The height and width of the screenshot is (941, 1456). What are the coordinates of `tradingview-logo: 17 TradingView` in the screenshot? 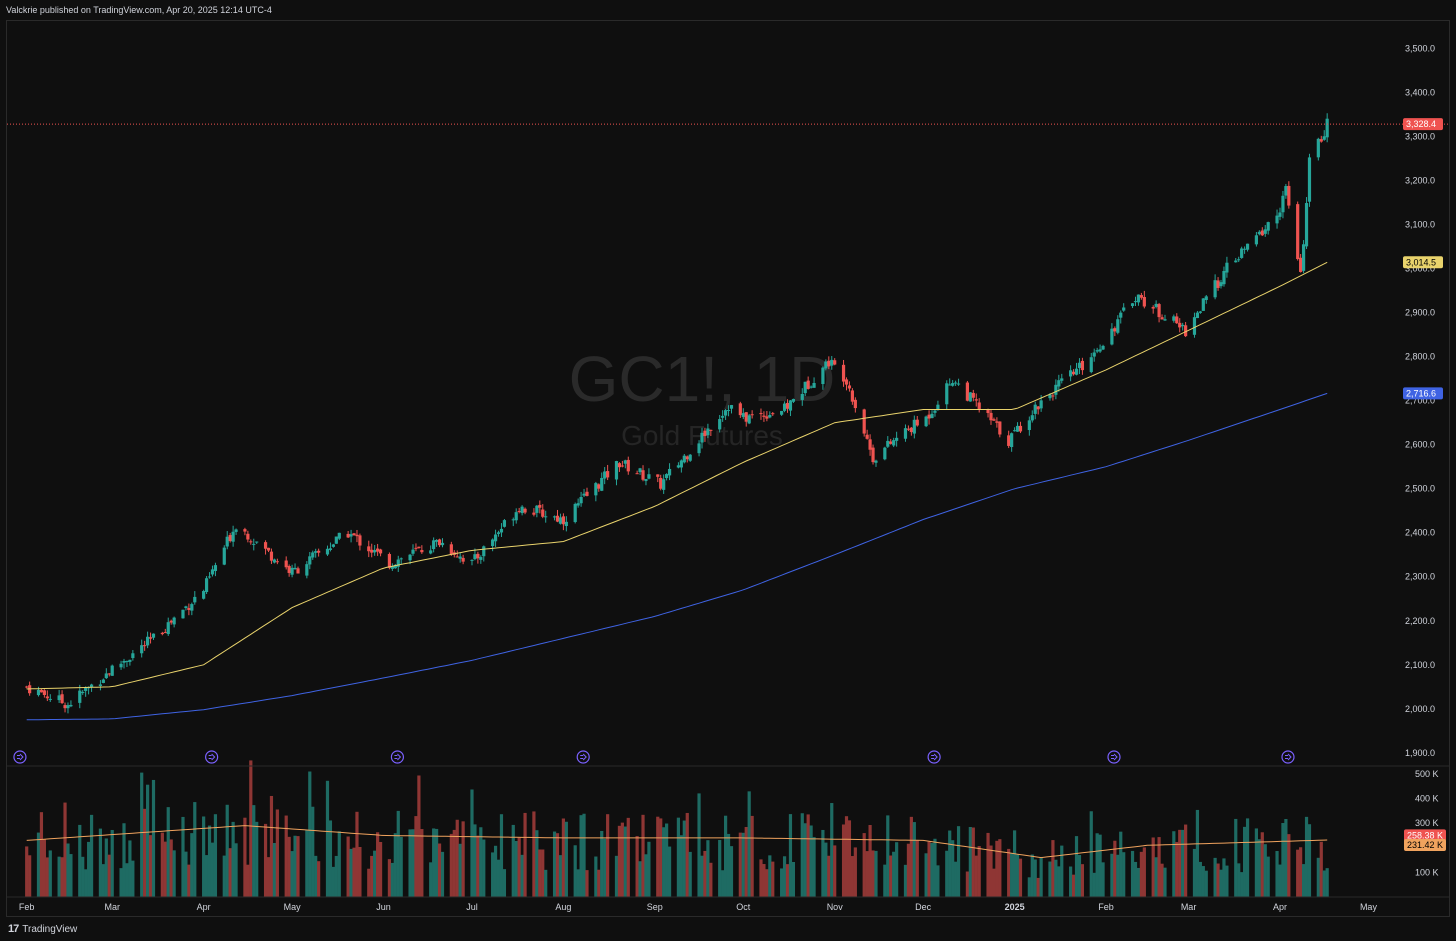 It's located at (42, 929).